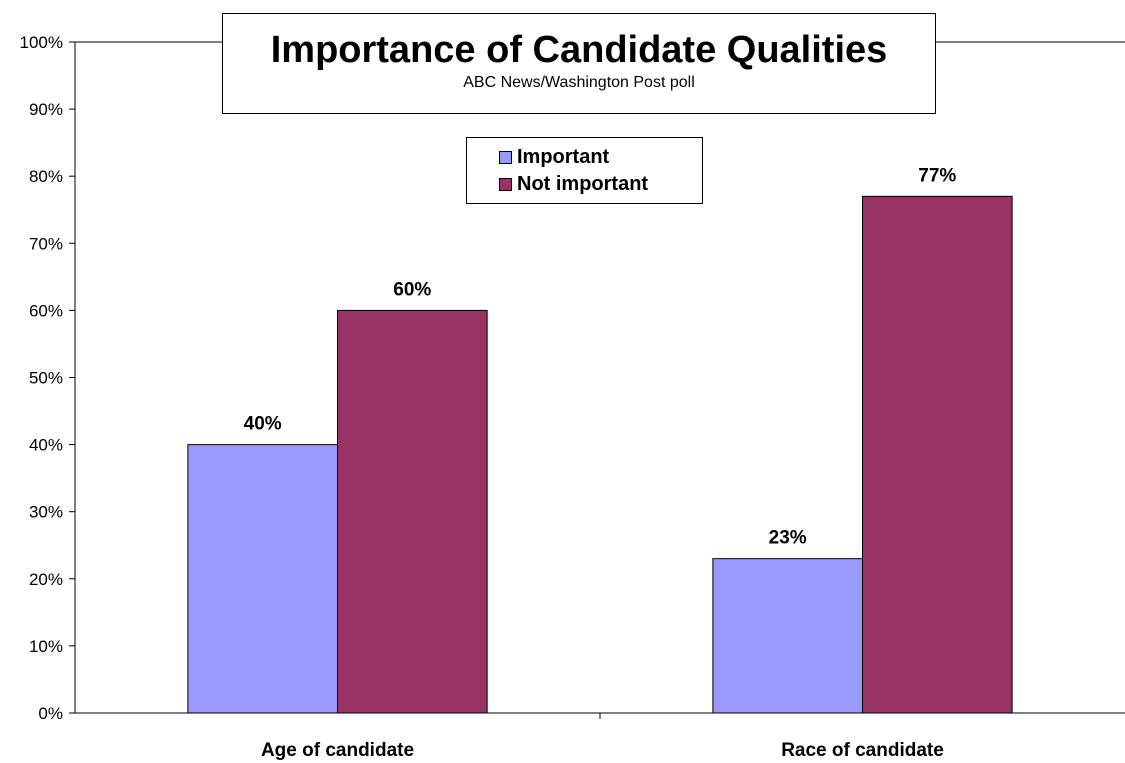 The image size is (1125, 763). Describe the element at coordinates (788, 538) in the screenshot. I see `data-label: 23%` at that location.